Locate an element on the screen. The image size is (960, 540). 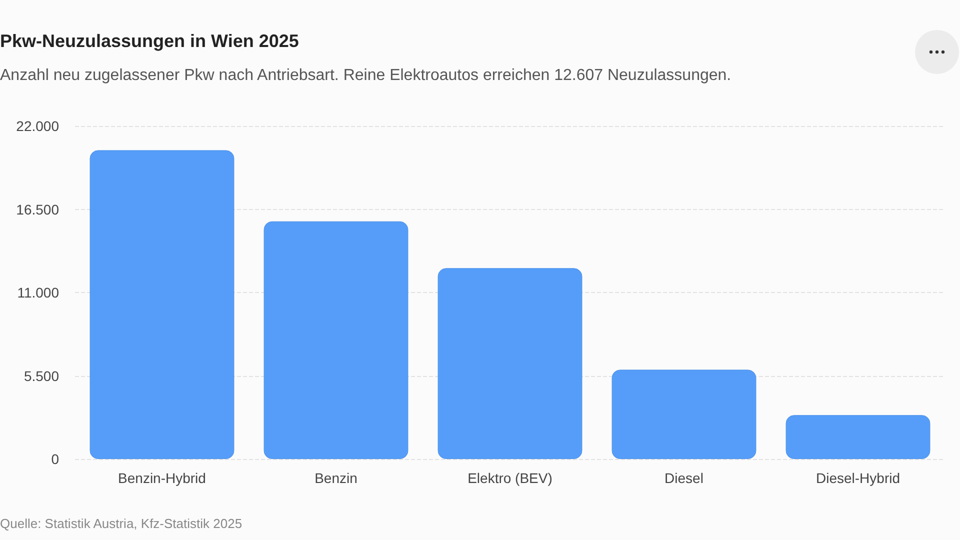
y-tick-label: 0 is located at coordinates (55, 459).